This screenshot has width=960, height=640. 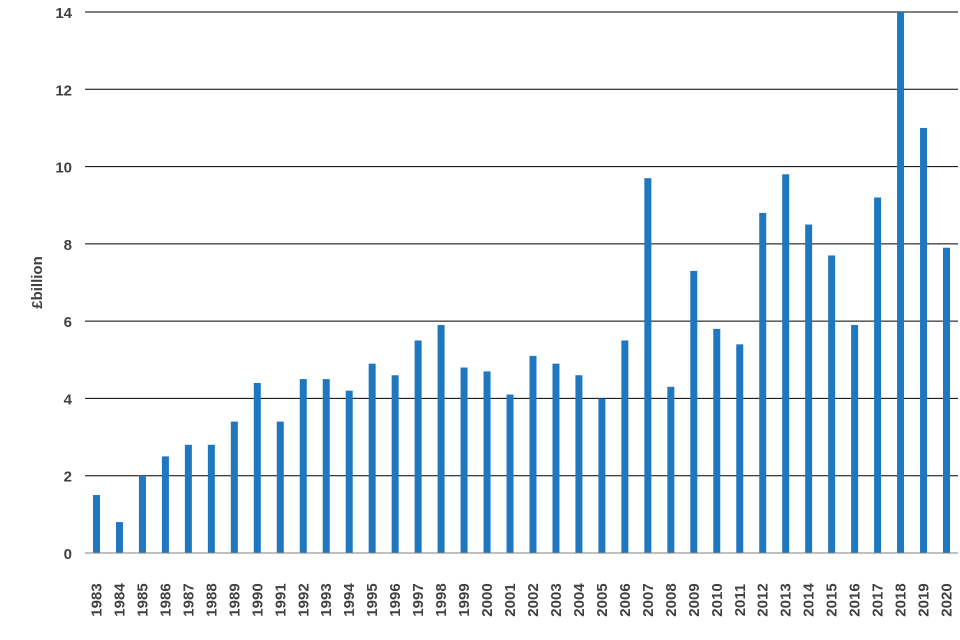 What do you see at coordinates (510, 473) in the screenshot?
I see `bar-2001` at bounding box center [510, 473].